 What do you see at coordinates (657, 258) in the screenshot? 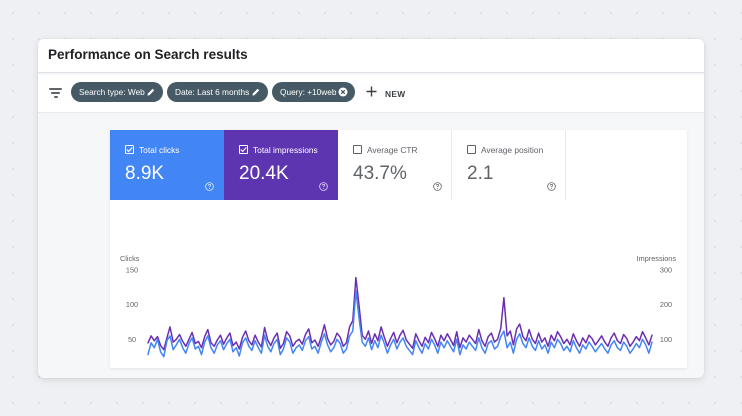
I see `right-axis-label: Impressions` at bounding box center [657, 258].